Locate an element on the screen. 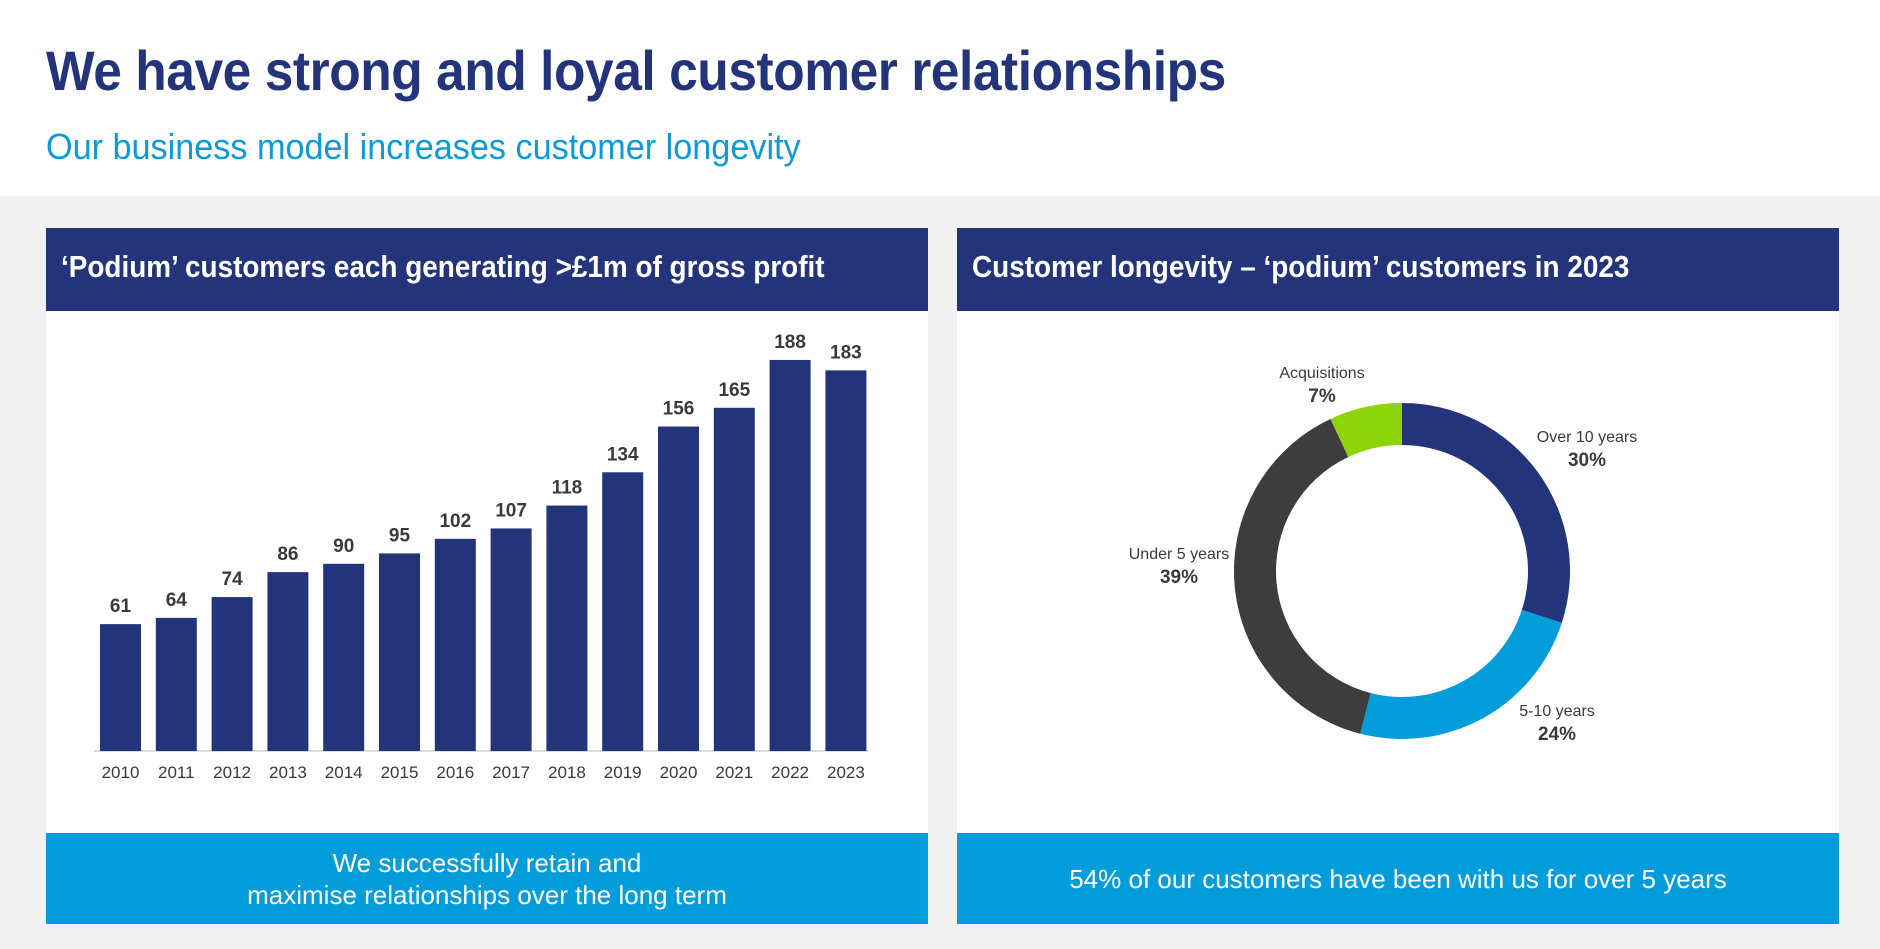  bar-2010 is located at coordinates (120, 687).